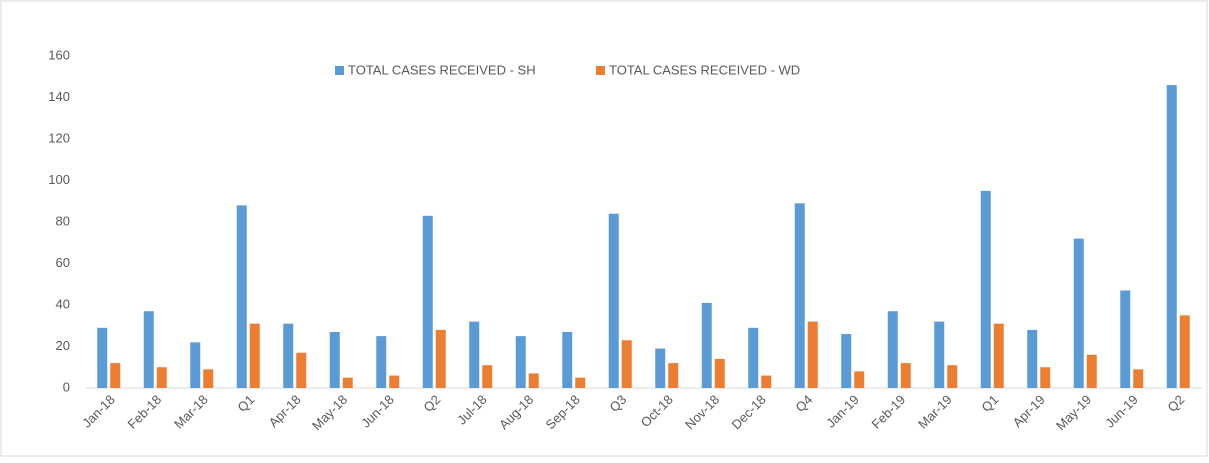 This screenshot has height=463, width=1209. What do you see at coordinates (63, 262) in the screenshot?
I see `y-tick-label: 60` at bounding box center [63, 262].